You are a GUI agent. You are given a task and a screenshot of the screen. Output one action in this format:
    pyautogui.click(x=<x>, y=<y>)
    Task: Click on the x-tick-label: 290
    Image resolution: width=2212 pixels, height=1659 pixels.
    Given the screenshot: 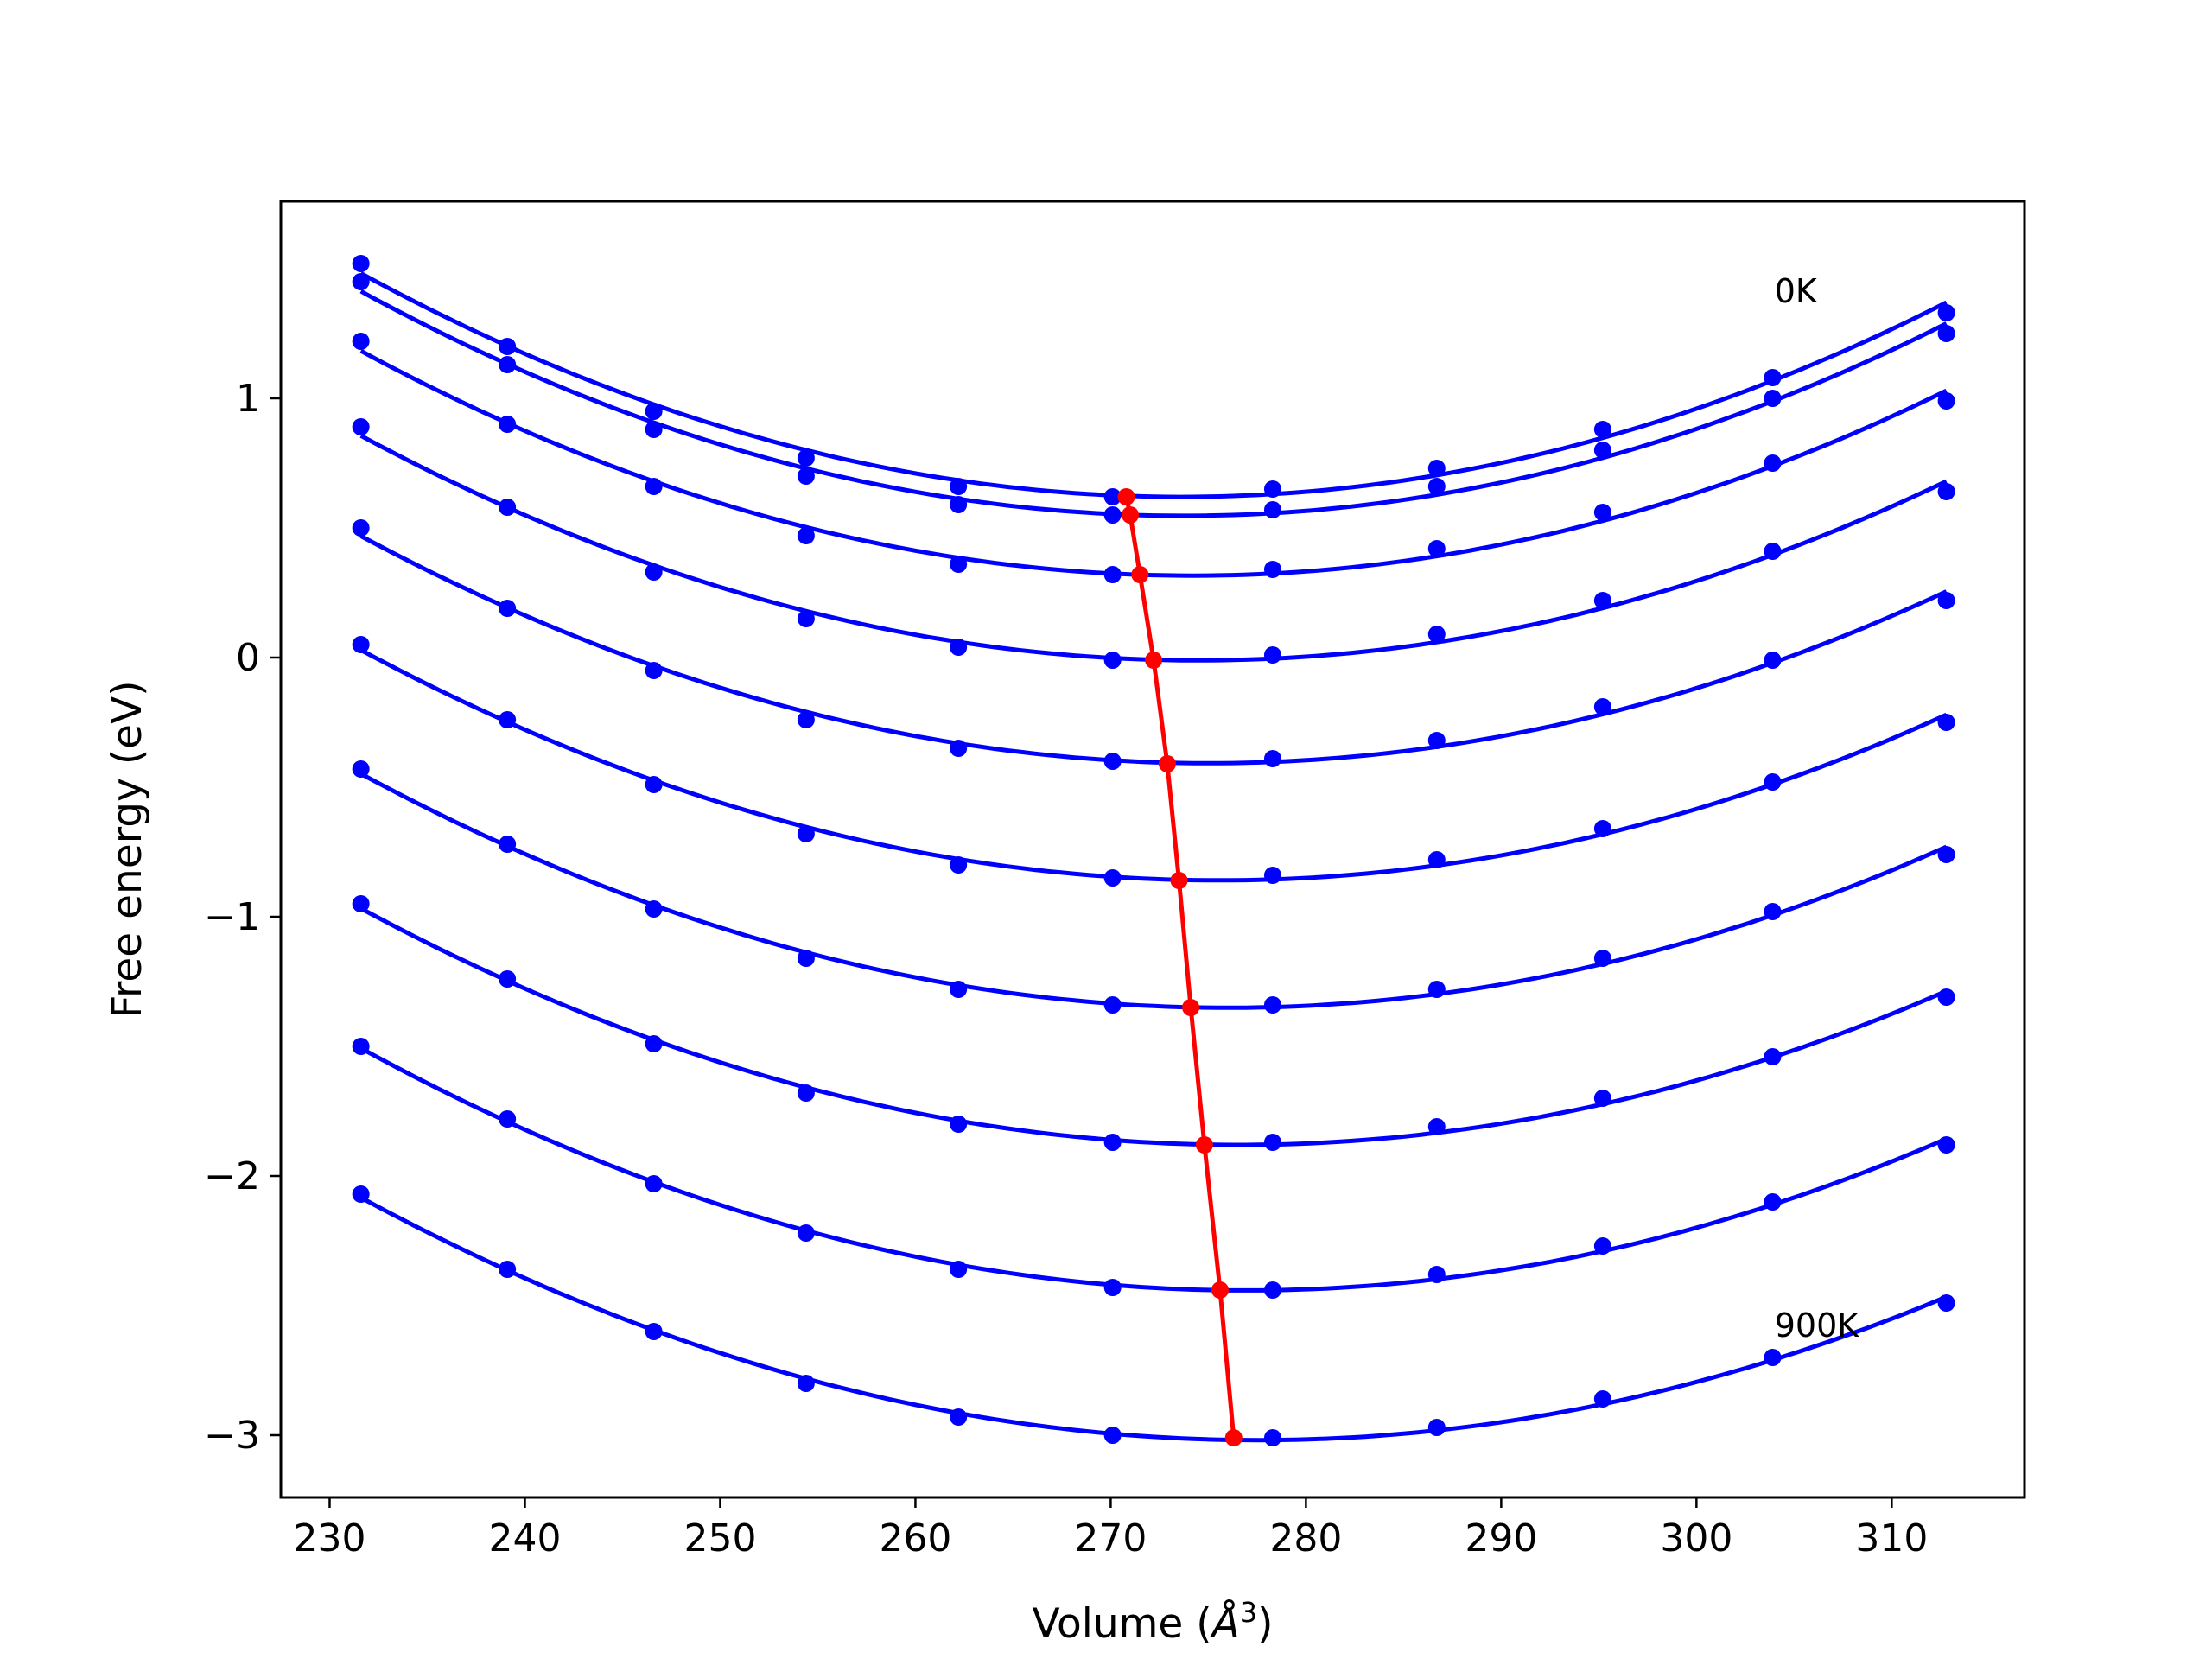 What is the action you would take?
    pyautogui.click(x=1501, y=1538)
    